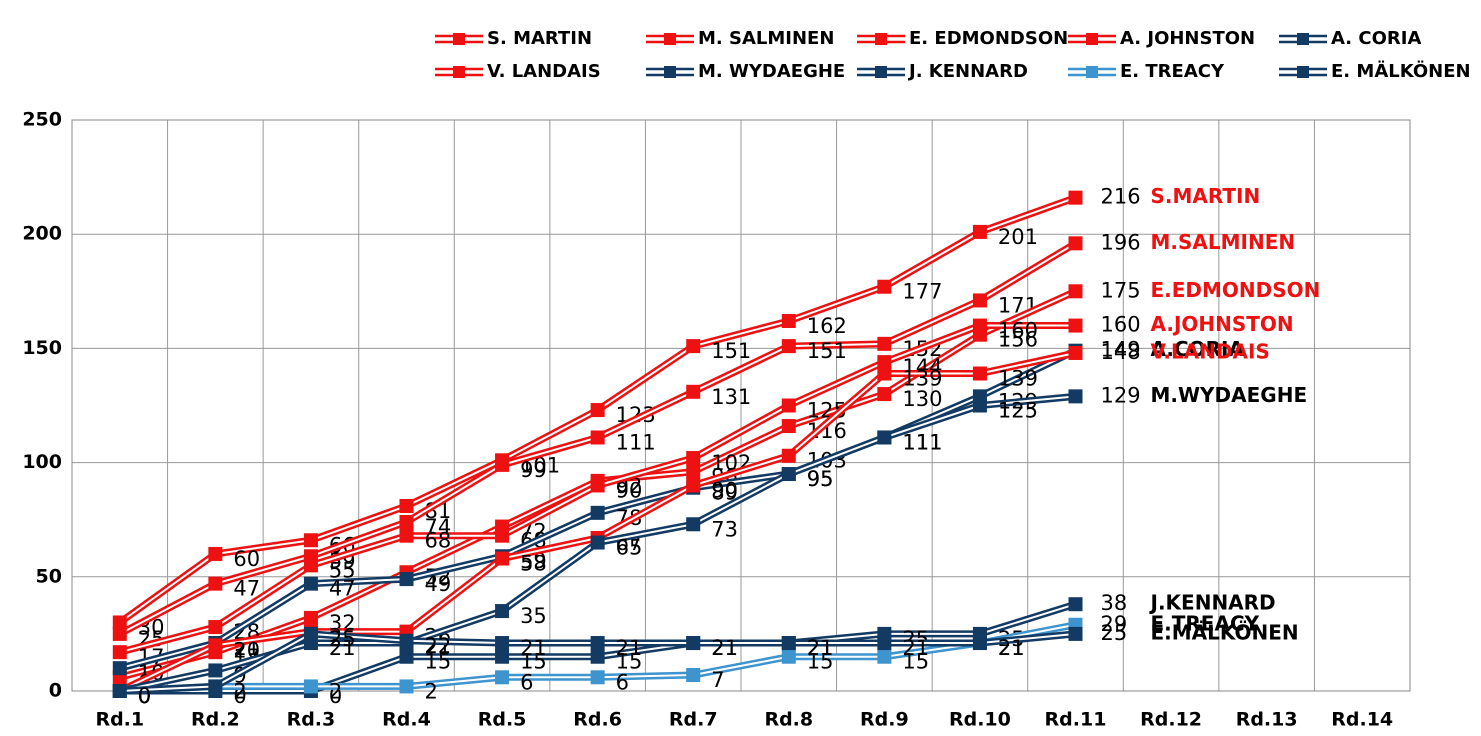 Image resolution: width=1481 pixels, height=736 pixels. I want to click on data-label: 22, so click(438, 646).